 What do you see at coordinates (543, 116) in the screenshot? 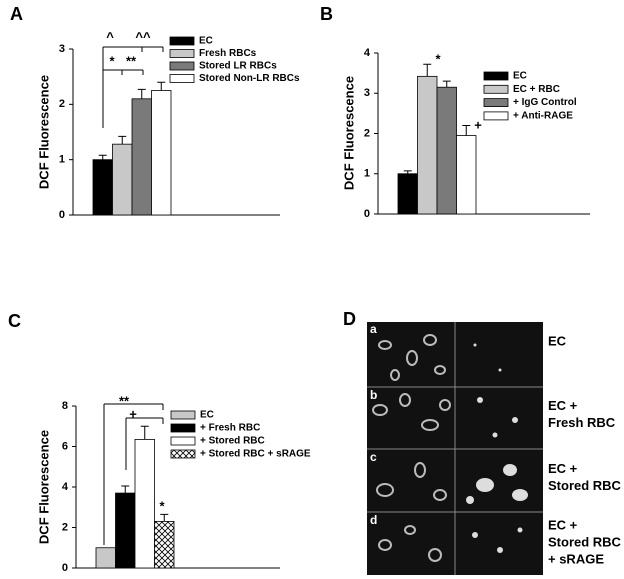
I see `legend-label: + Anti-RAGE` at bounding box center [543, 116].